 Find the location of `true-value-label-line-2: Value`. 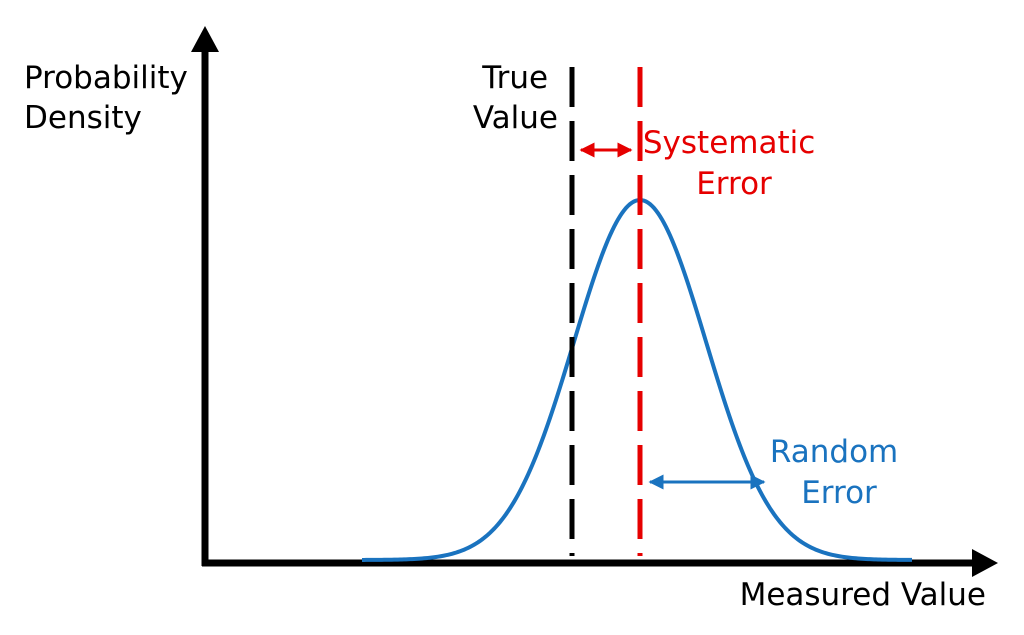

true-value-label-line-2: Value is located at coordinates (515, 118).